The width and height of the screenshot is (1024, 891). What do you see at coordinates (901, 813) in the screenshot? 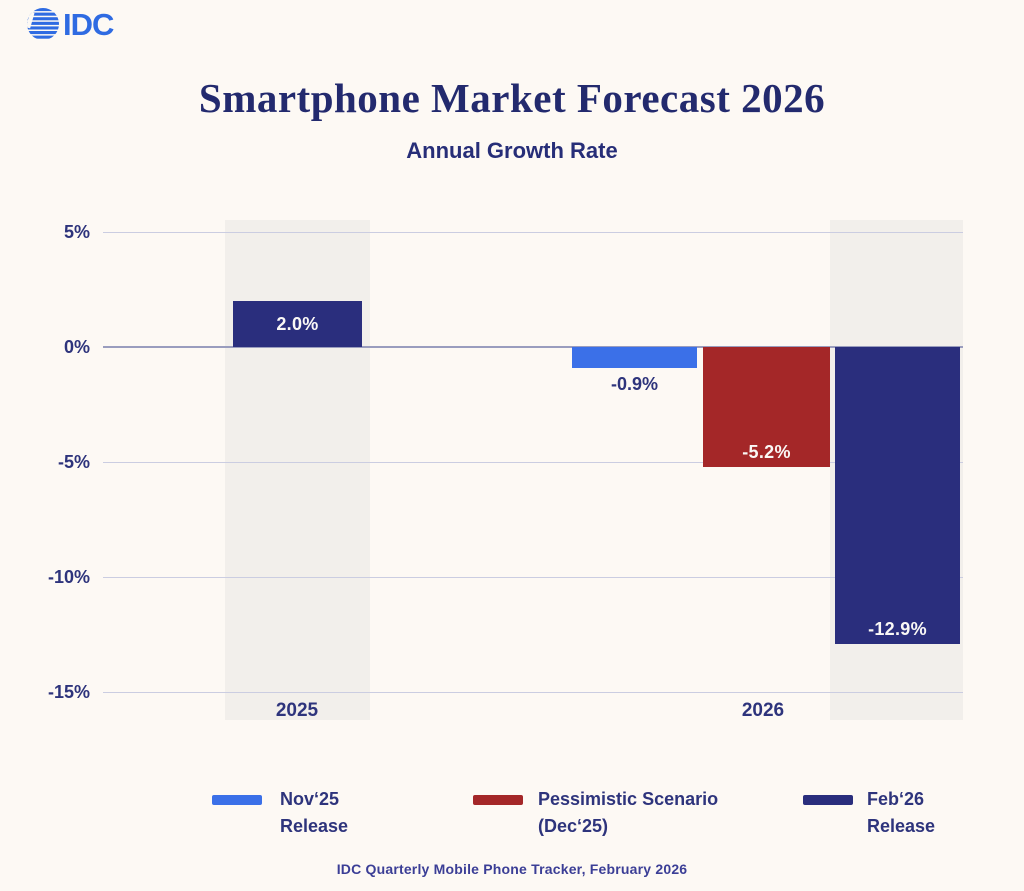
I see `legend-label-feb26: Feb‘26 Release` at bounding box center [901, 813].